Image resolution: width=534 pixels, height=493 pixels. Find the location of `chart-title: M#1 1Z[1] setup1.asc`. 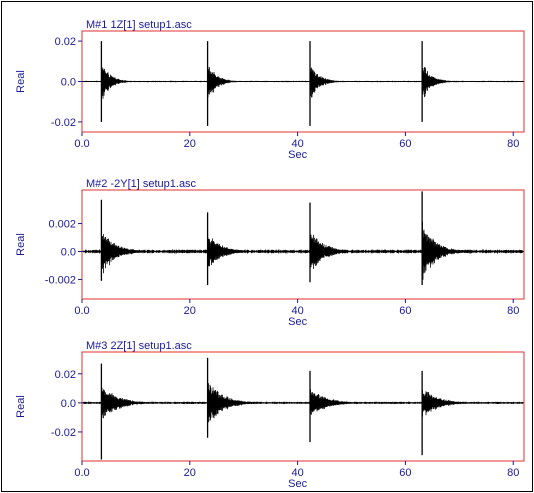

chart-title: M#1 1Z[1] setup1.asc is located at coordinates (139, 25).